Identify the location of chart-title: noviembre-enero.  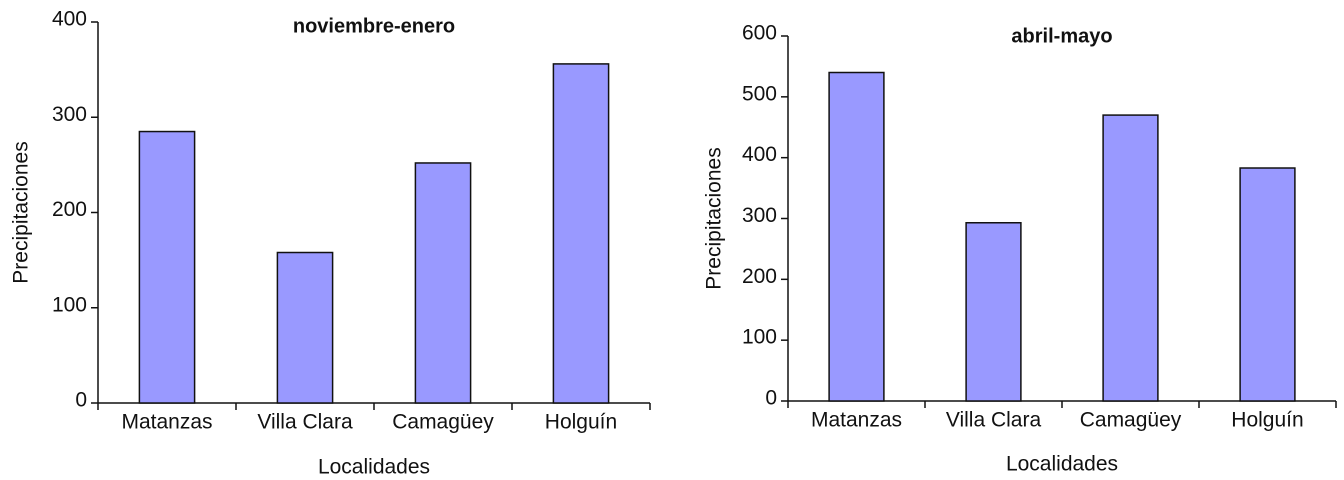
(374, 26).